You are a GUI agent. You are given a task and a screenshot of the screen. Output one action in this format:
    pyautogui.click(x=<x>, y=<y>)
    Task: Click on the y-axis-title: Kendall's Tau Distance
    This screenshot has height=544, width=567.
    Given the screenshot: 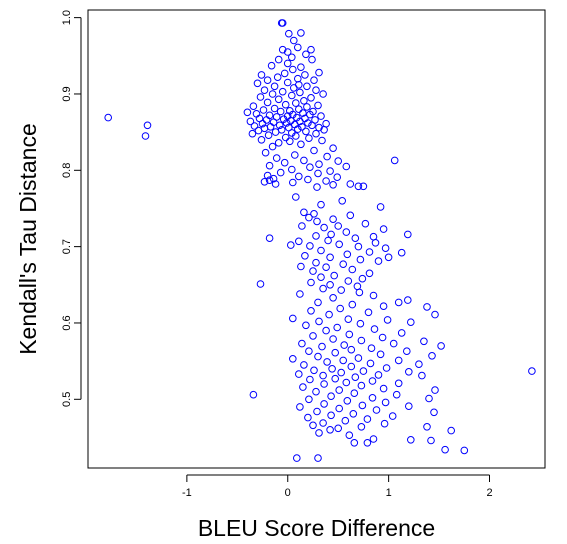 What is the action you would take?
    pyautogui.click(x=28, y=239)
    